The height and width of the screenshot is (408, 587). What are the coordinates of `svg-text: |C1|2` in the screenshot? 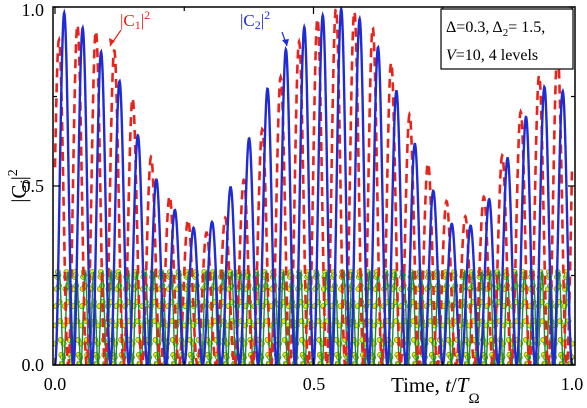 It's located at (135, 20).